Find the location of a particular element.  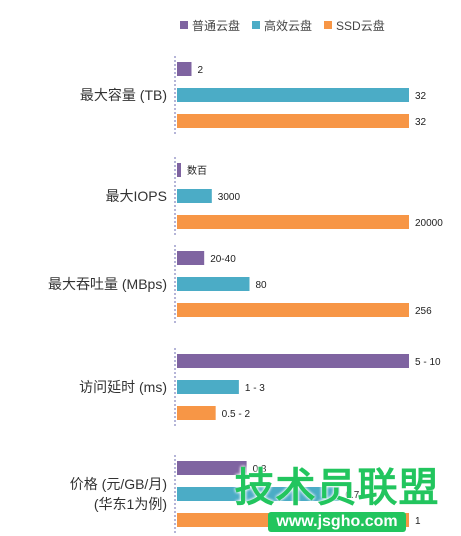

data-label: 20000 is located at coordinates (429, 223).